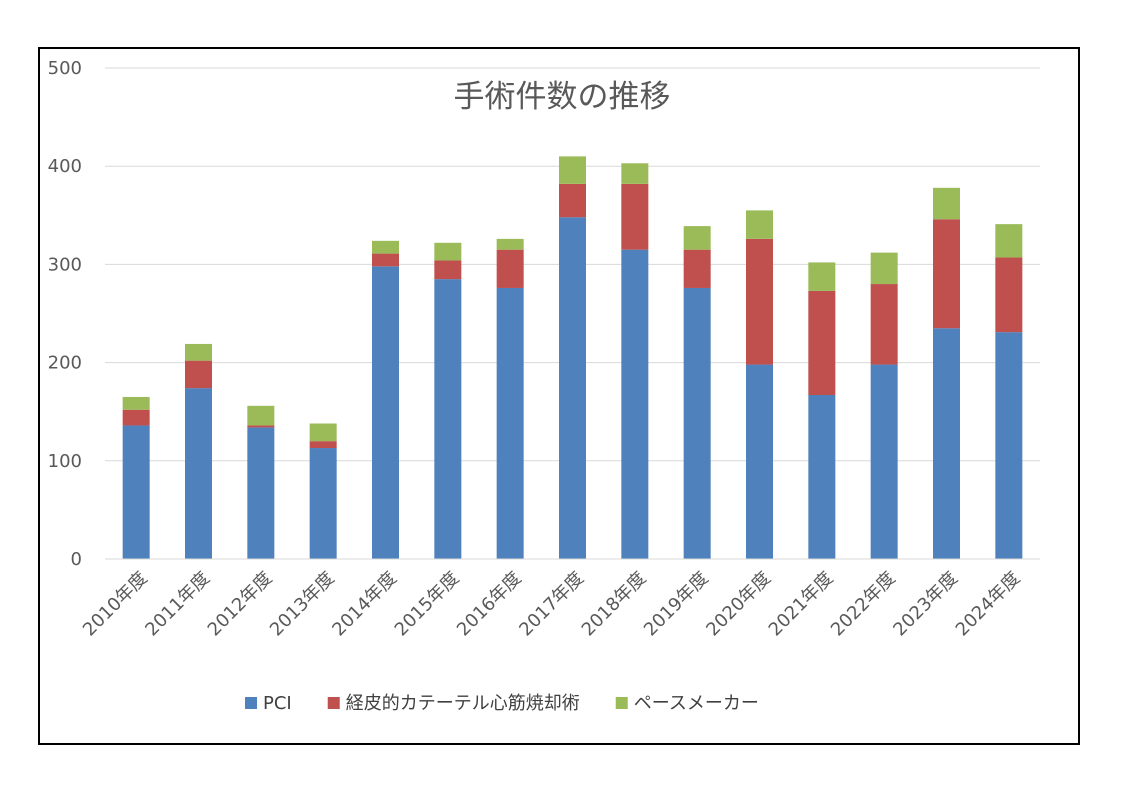 This screenshot has width=1123, height=794. I want to click on x-tick-label: 2021年度, so click(801, 604).